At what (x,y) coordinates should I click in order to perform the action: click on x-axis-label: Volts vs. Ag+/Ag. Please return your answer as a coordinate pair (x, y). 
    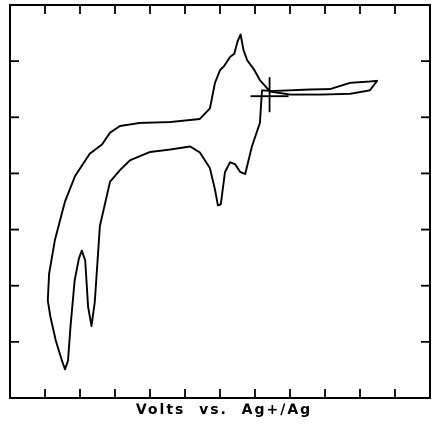
    Looking at the image, I should click on (224, 410).